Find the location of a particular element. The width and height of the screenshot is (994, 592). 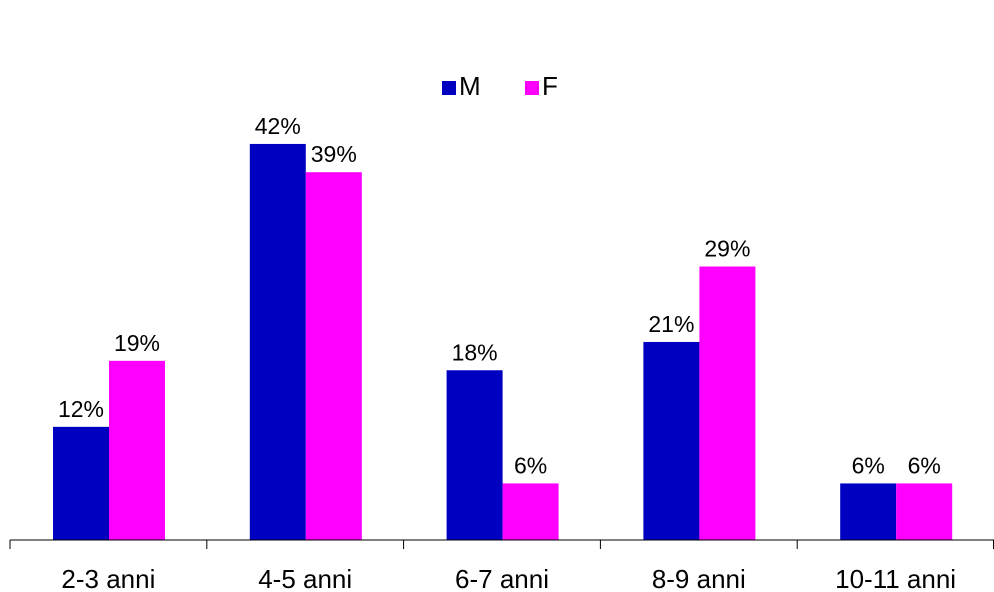

x-tick-label-1: 2-3 anni is located at coordinates (108, 578).